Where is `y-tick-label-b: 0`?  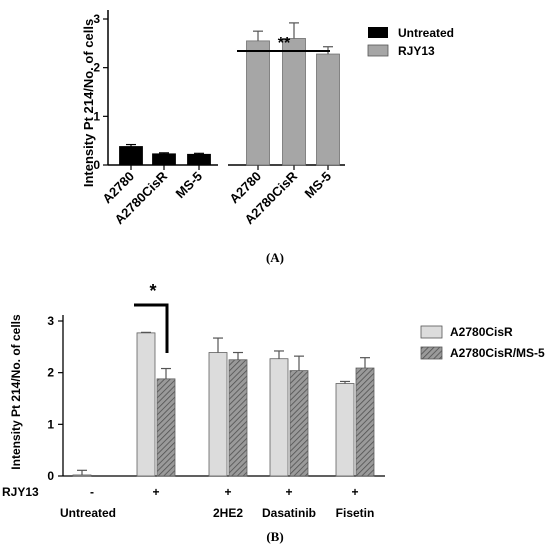
y-tick-label-b: 0 is located at coordinates (50, 476).